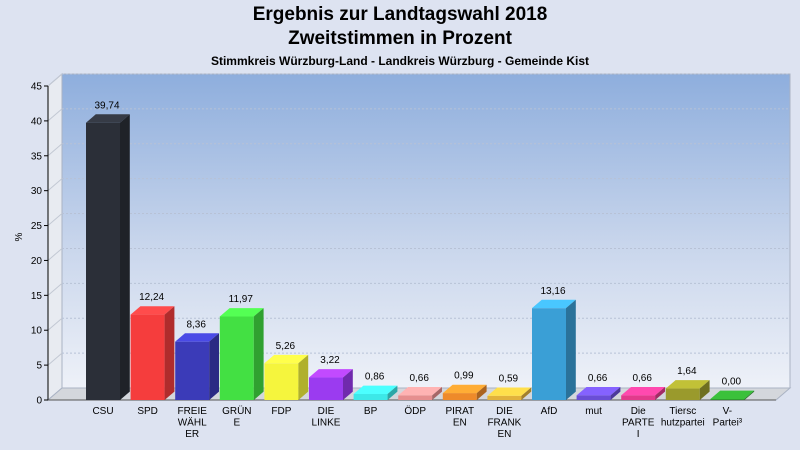 The image size is (800, 450). Describe the element at coordinates (236, 423) in the screenshot. I see `x-tick-label: E` at that location.